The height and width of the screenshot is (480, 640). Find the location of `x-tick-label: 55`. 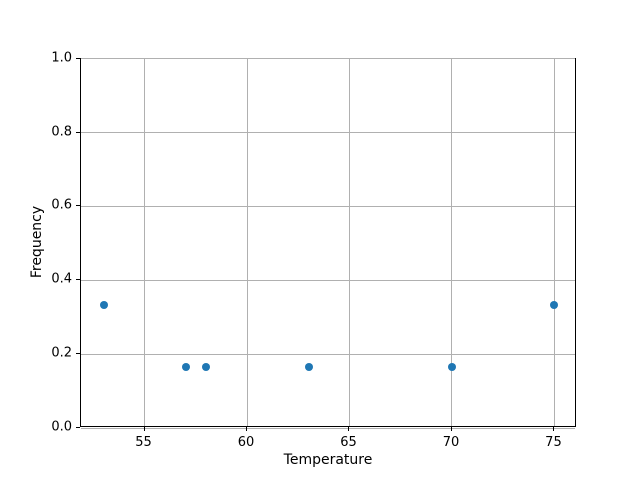

x-tick-label: 55 is located at coordinates (143, 443).